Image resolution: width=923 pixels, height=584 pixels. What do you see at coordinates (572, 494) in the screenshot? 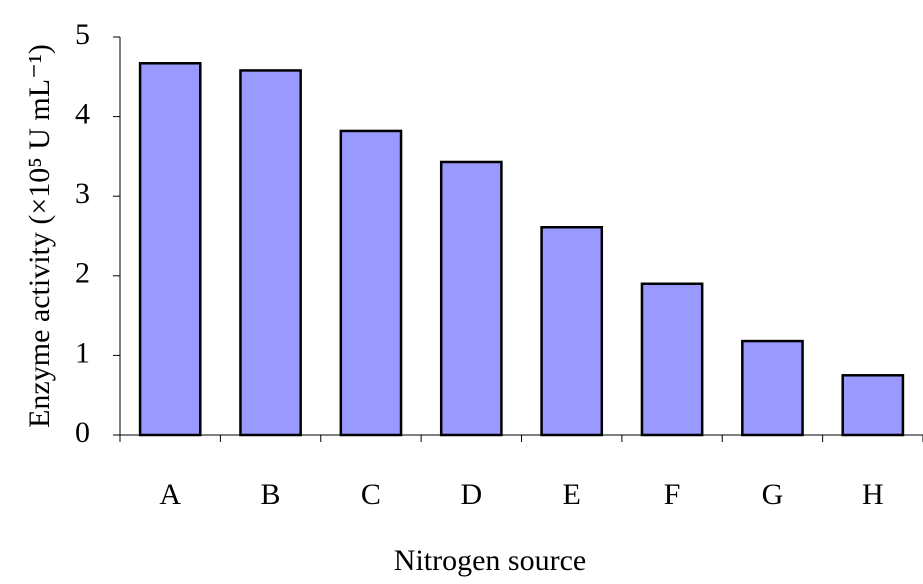
I see `x-tick-label: E` at bounding box center [572, 494].